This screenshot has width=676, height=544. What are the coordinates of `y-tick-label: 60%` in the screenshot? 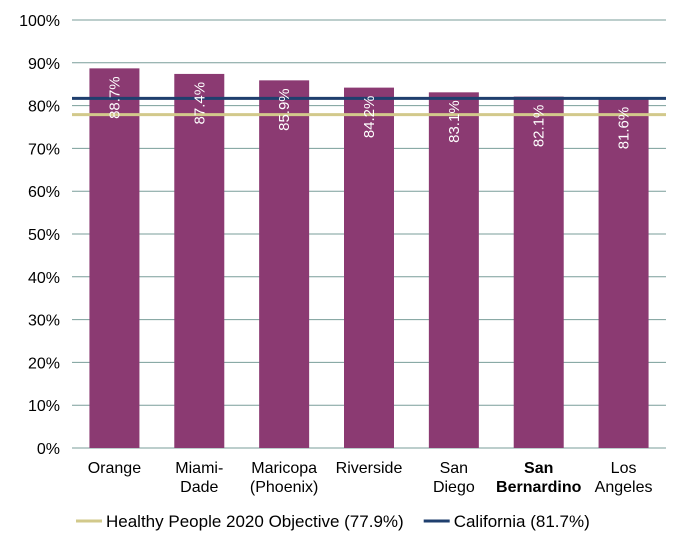 It's located at (44, 192).